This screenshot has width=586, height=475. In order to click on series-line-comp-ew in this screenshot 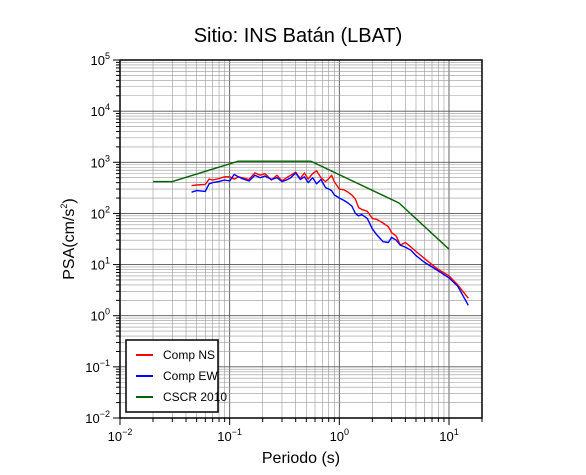, I will do `click(330, 239)`.